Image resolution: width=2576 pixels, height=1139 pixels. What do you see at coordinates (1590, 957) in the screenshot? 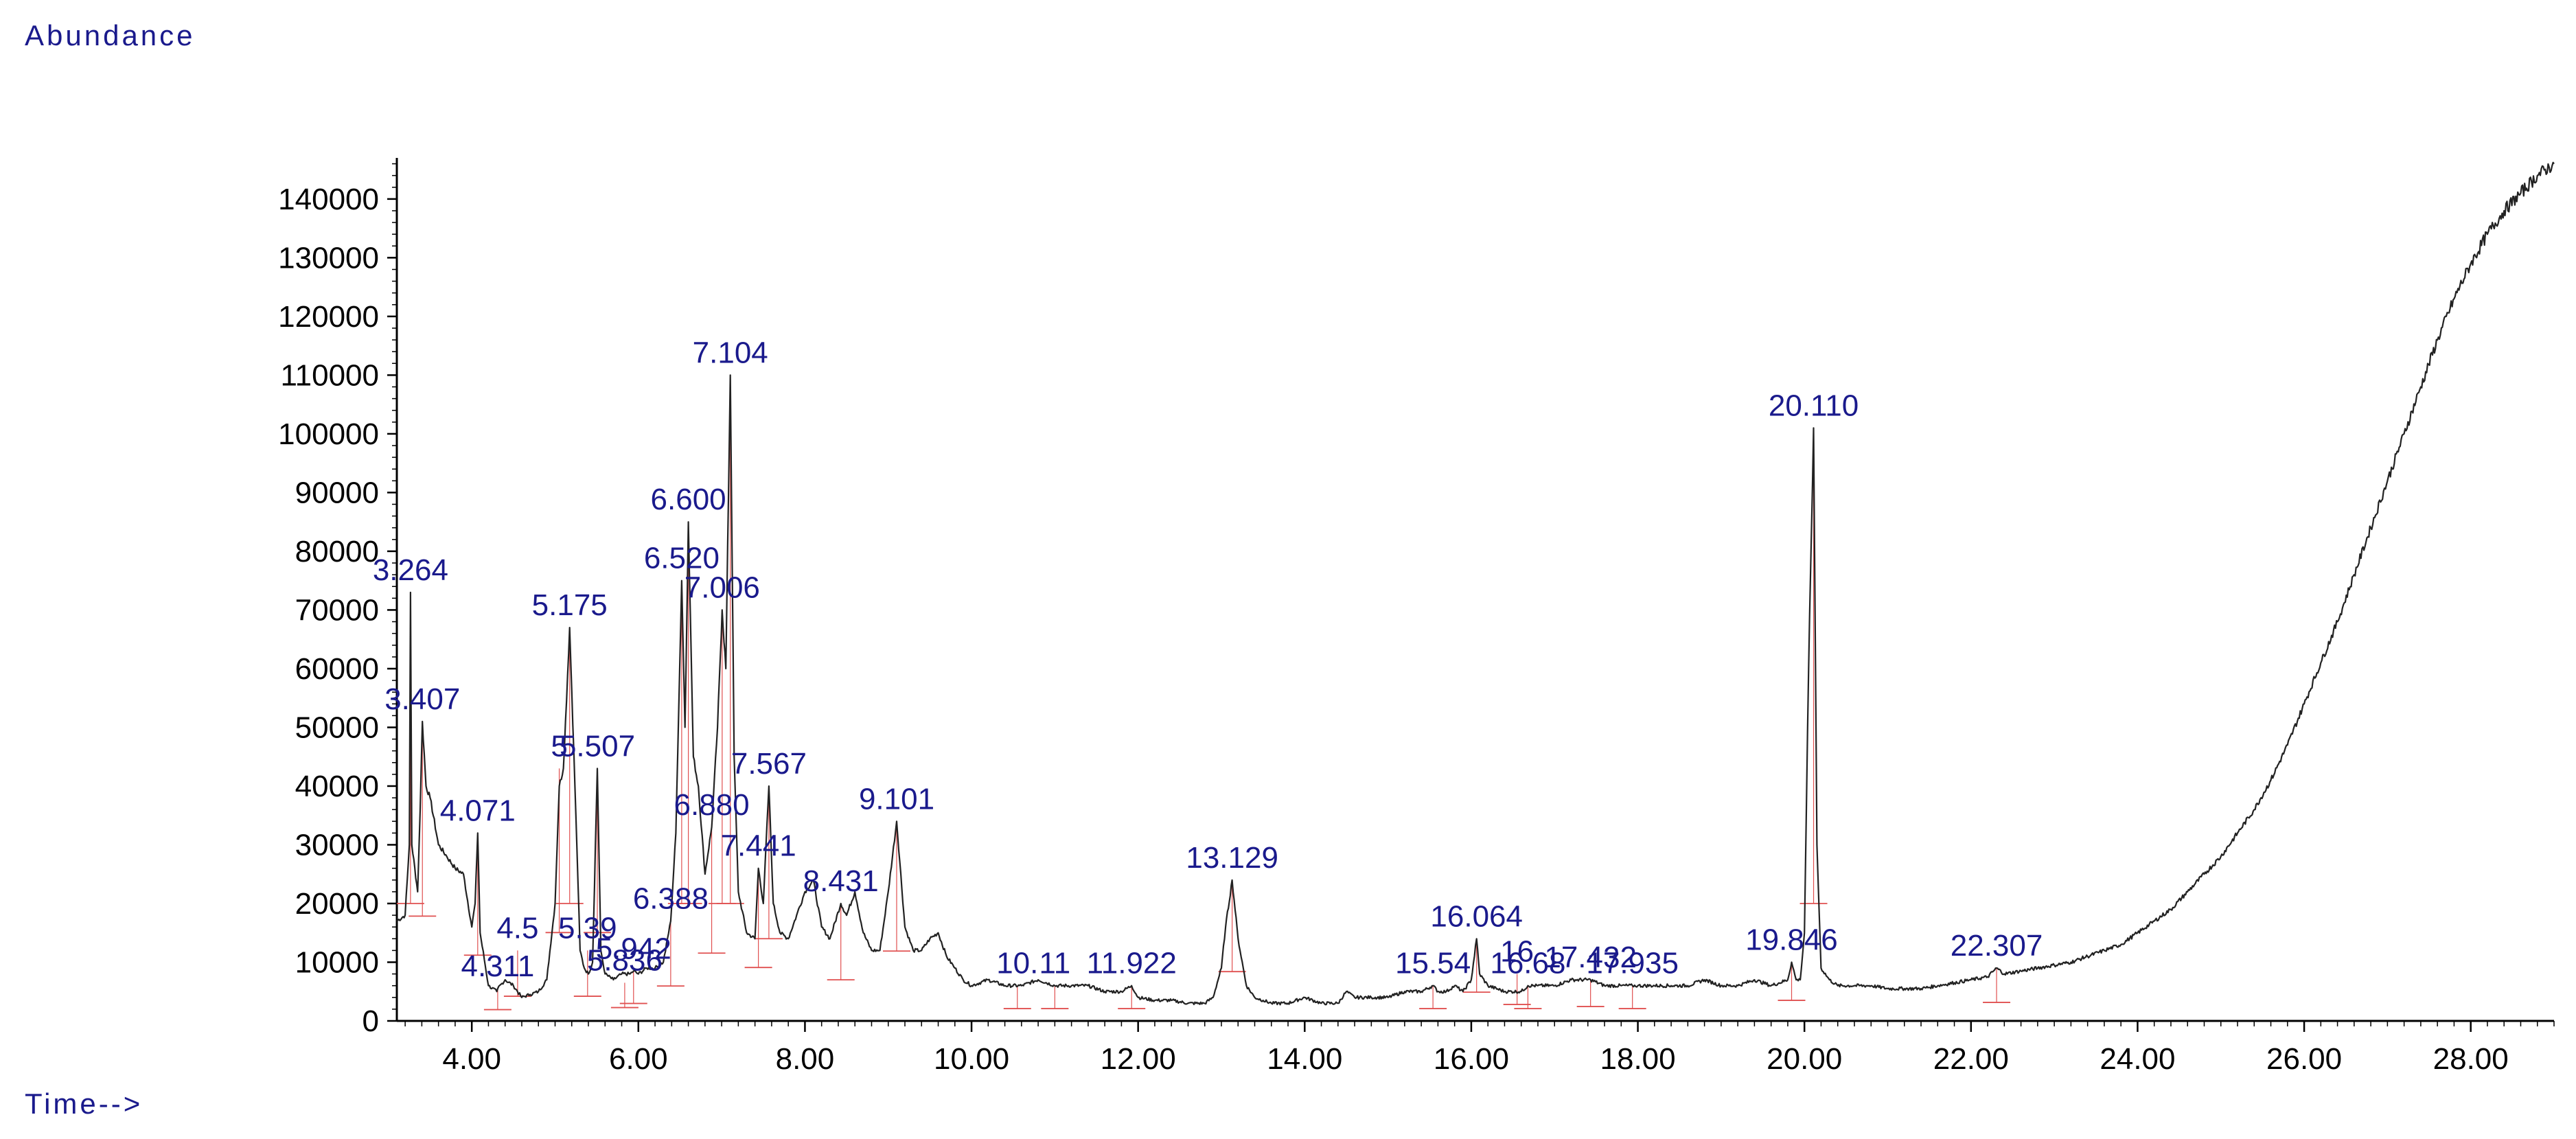
I see `peak-label: 17.432` at bounding box center [1590, 957].